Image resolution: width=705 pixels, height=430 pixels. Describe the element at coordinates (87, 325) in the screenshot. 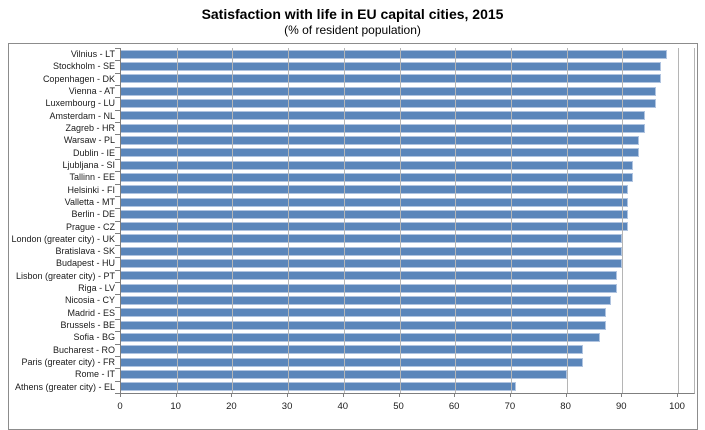

I see `category-label: Brussels - BE` at that location.